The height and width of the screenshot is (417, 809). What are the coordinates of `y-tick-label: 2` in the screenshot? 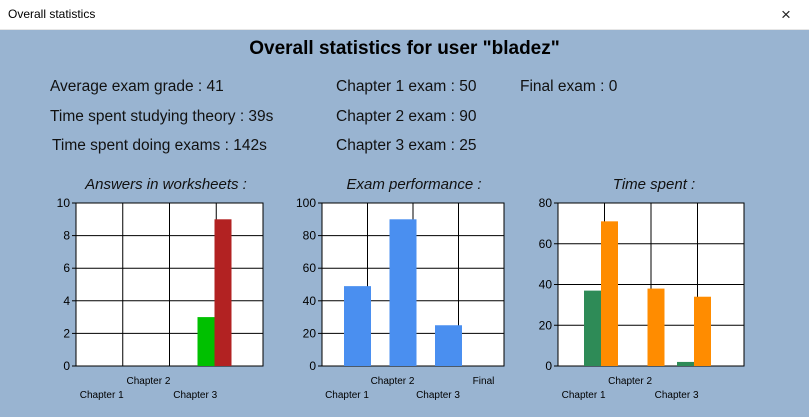 It's located at (66, 333).